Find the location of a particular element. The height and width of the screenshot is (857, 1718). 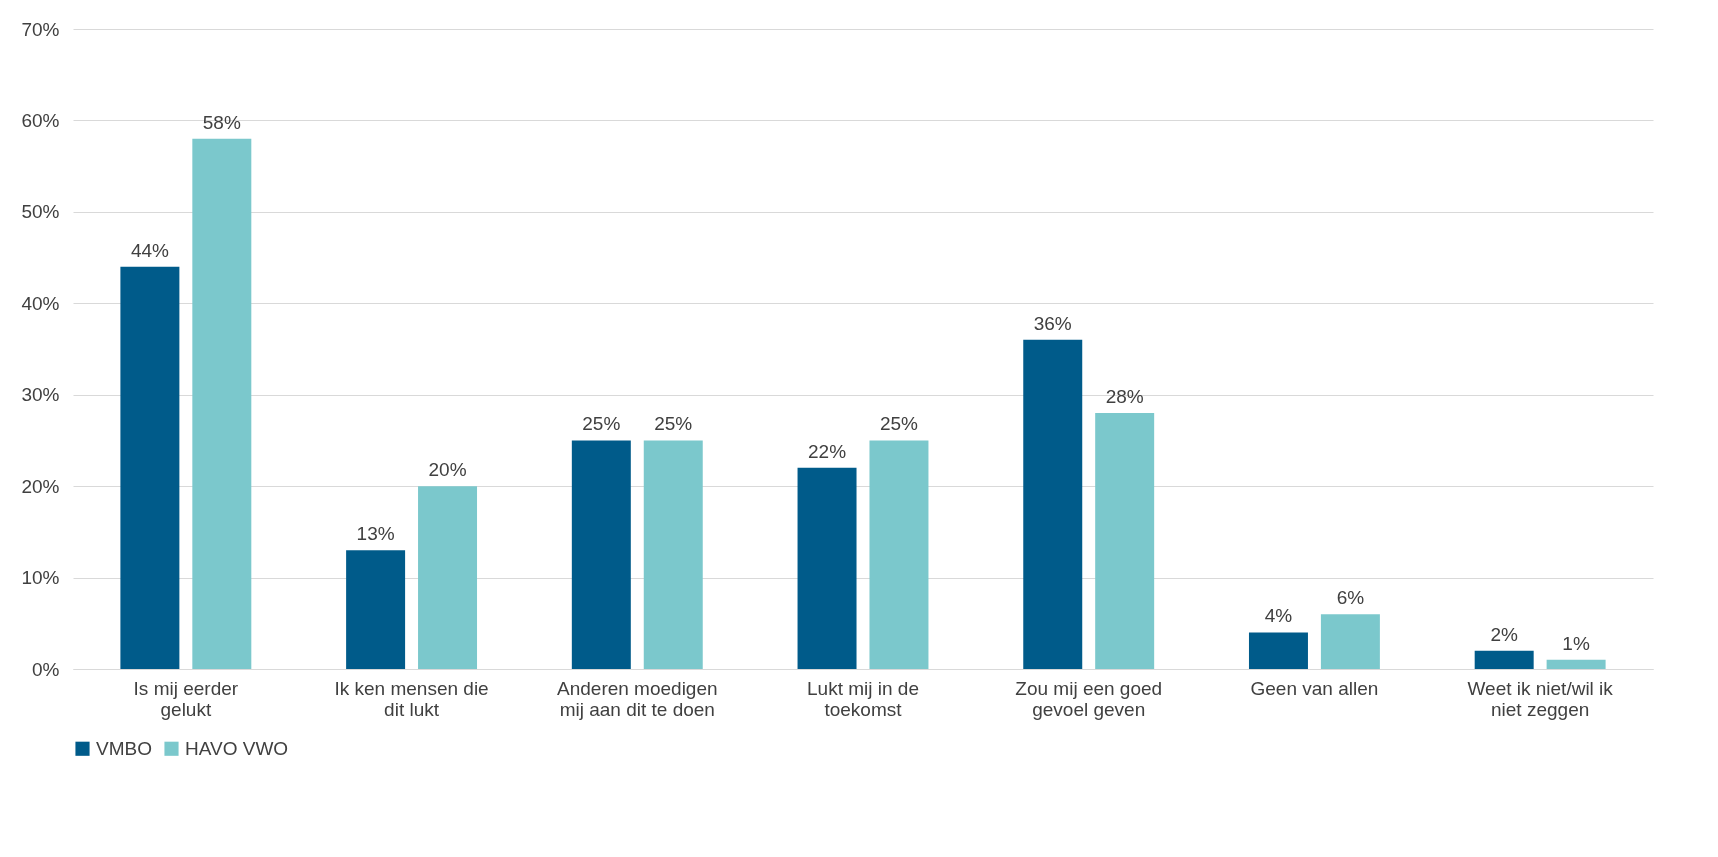

data-label: 28% is located at coordinates (1124, 396).